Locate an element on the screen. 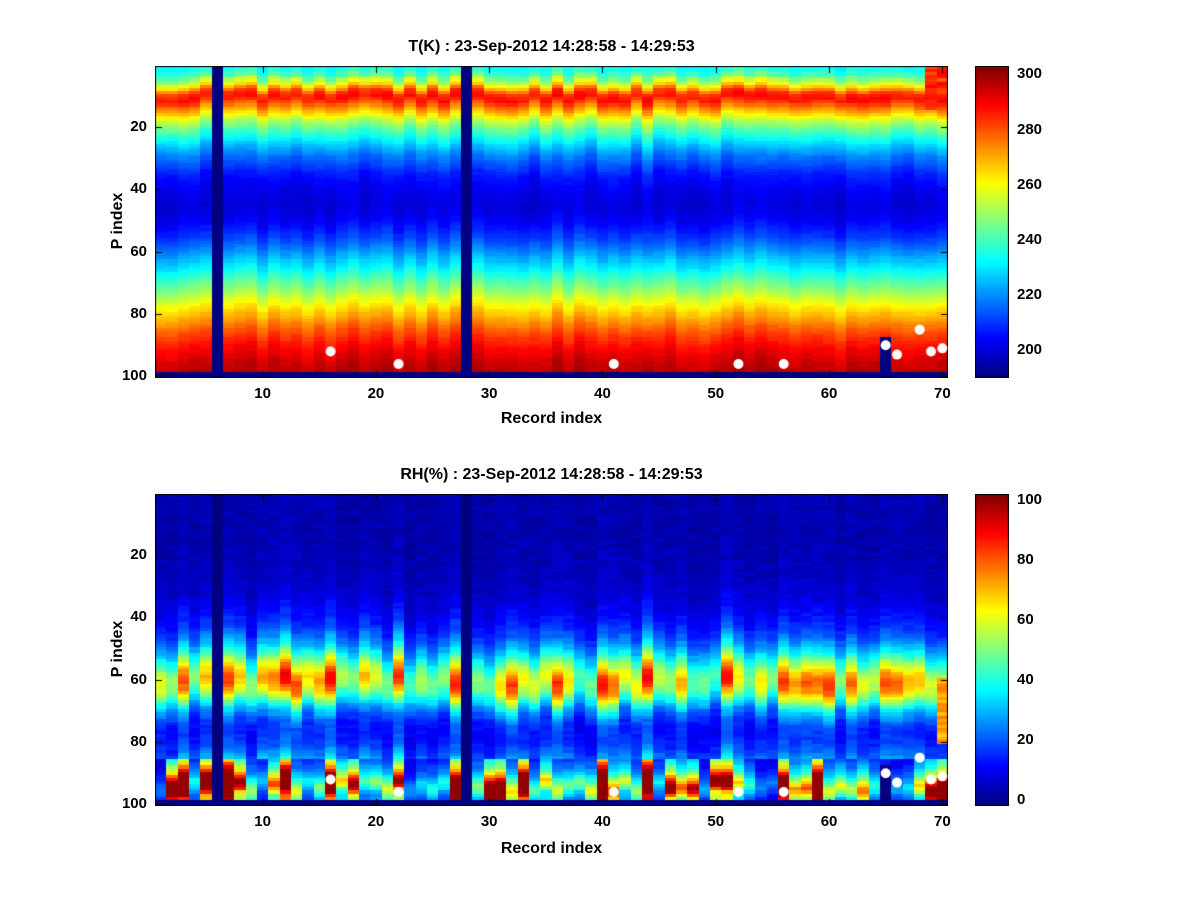 This screenshot has width=1200, height=900. t-colorbar-tick-label: 300 is located at coordinates (1030, 74).